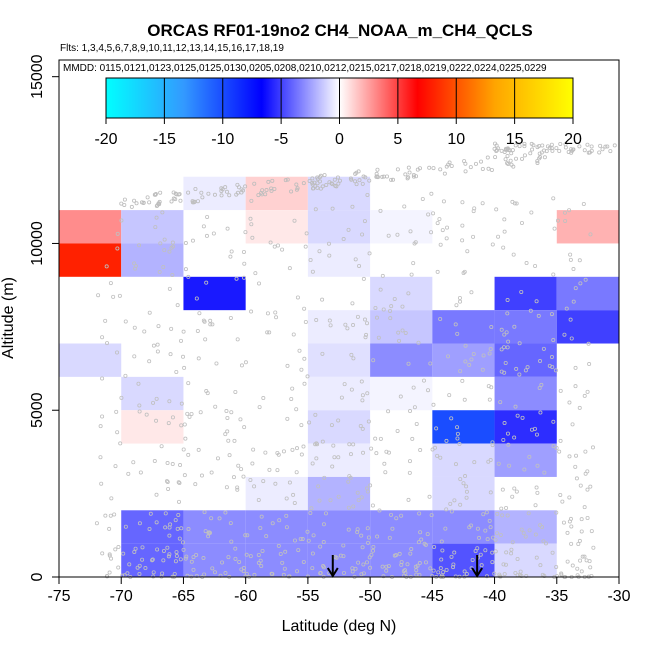  I want to click on y-axis-label: Altitude (m), so click(8, 318).